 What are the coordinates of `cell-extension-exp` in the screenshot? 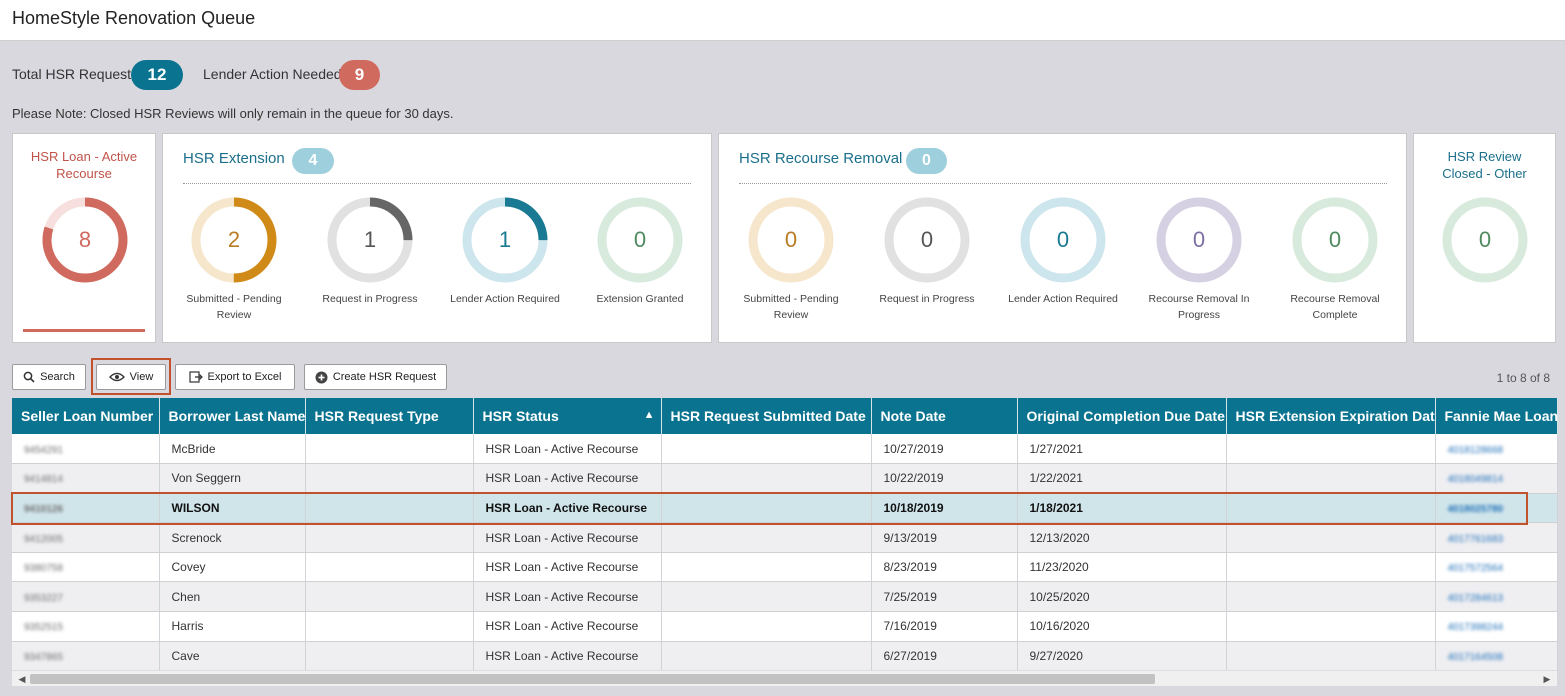 It's located at (1331, 656).